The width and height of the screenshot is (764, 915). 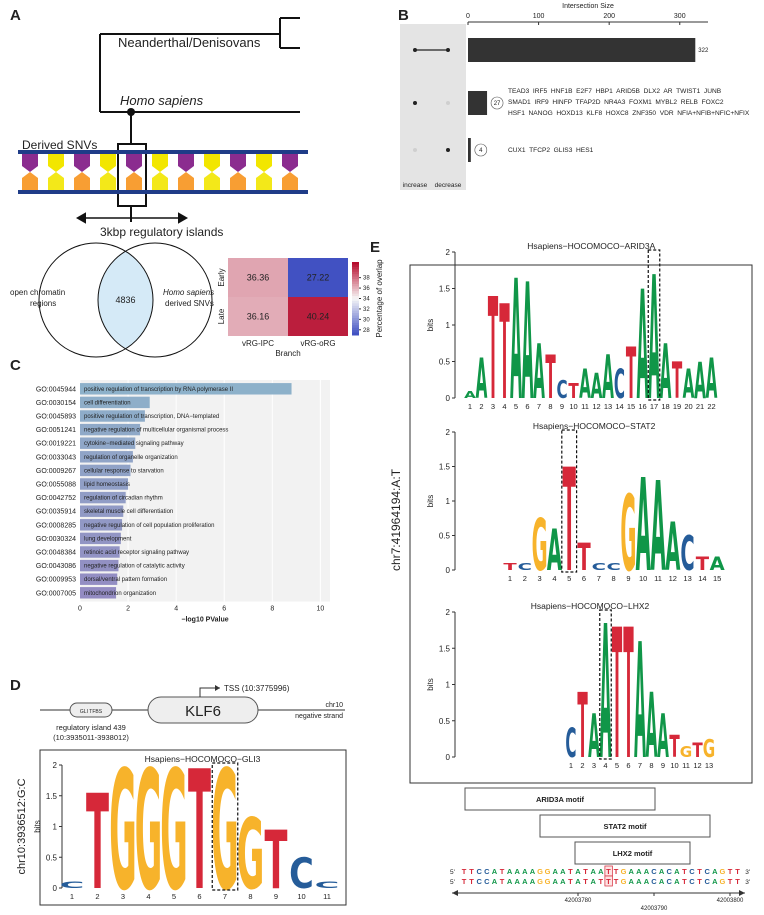 What do you see at coordinates (125, 580) in the screenshot?
I see `bar-term: dorsal/ventral pattern formation` at bounding box center [125, 580].